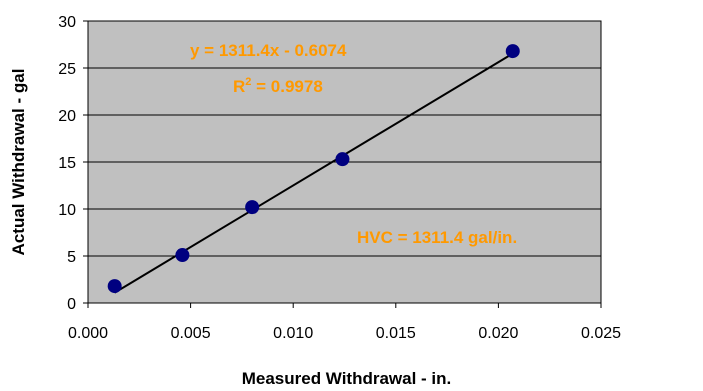  I want to click on r-squared-superscript: 2, so click(248, 82).